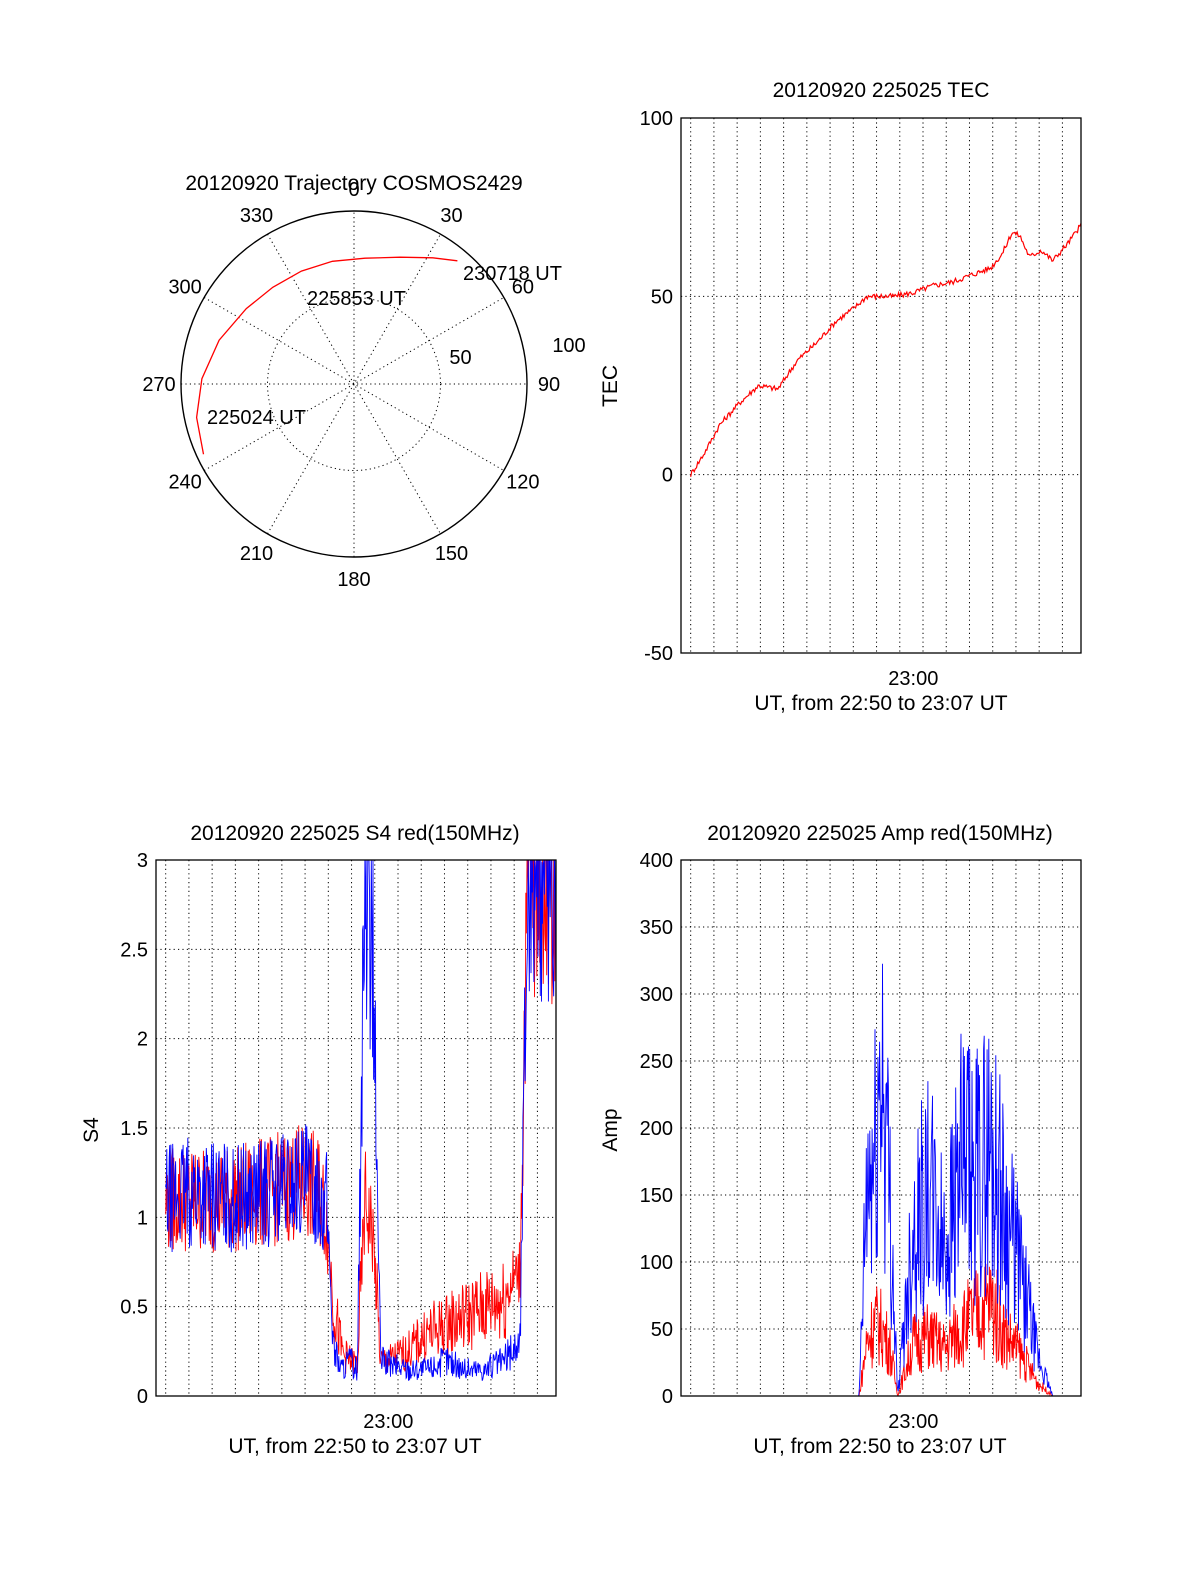 The width and height of the screenshot is (1200, 1580). I want to click on y-tick-label: 3, so click(142, 861).